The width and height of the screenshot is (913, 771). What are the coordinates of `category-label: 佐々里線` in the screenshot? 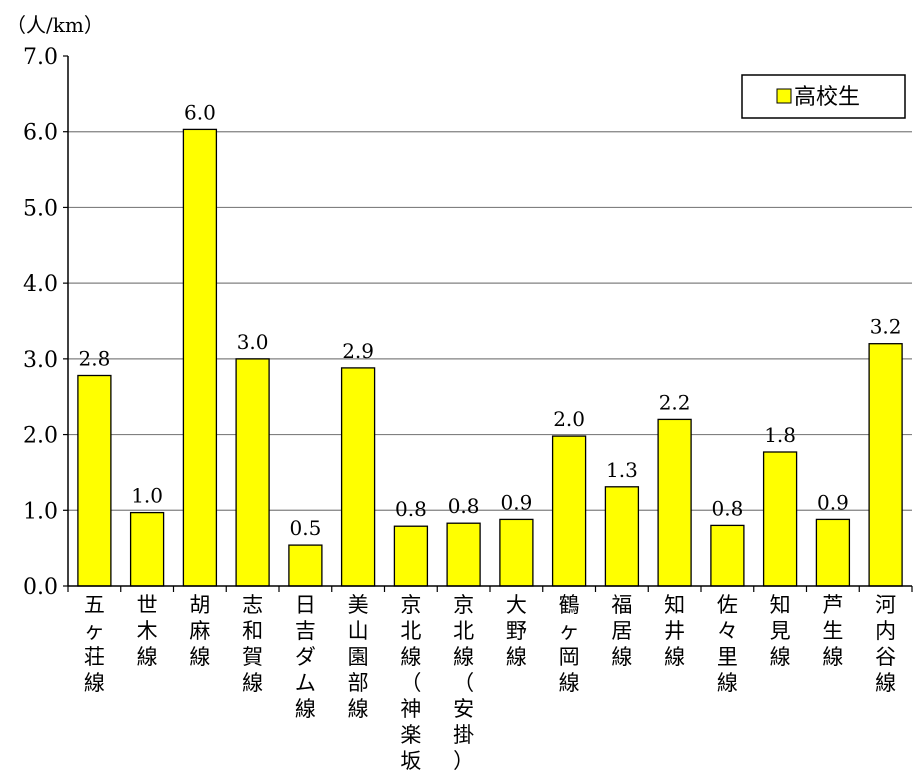 It's located at (727, 644).